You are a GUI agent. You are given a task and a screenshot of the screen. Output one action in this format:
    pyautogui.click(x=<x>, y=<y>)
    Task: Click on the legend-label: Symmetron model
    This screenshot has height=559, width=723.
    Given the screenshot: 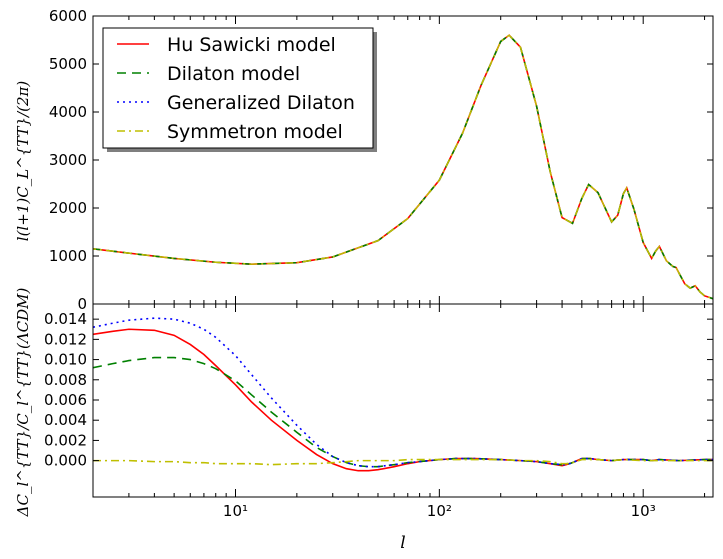 What is the action you would take?
    pyautogui.click(x=255, y=132)
    